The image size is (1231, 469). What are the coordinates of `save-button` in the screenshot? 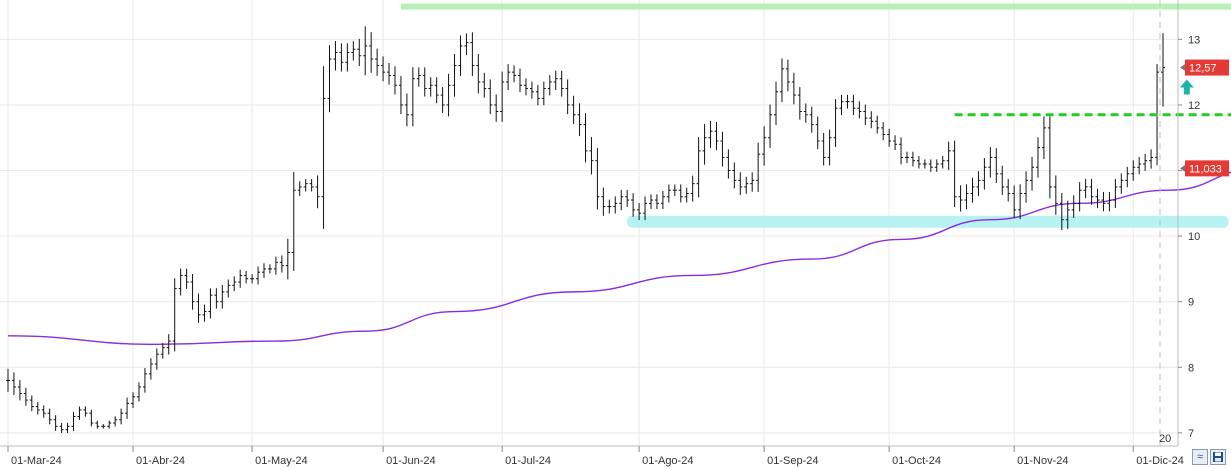 It's located at (1218, 457).